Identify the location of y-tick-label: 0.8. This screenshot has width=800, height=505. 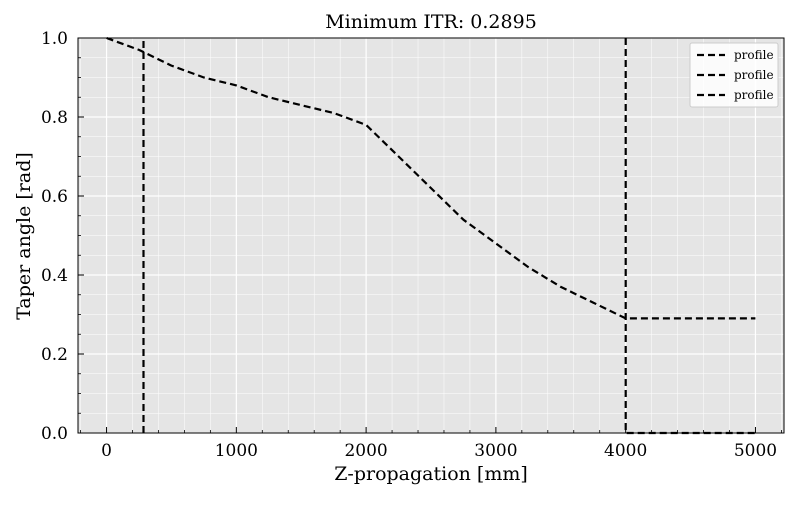
(54, 118).